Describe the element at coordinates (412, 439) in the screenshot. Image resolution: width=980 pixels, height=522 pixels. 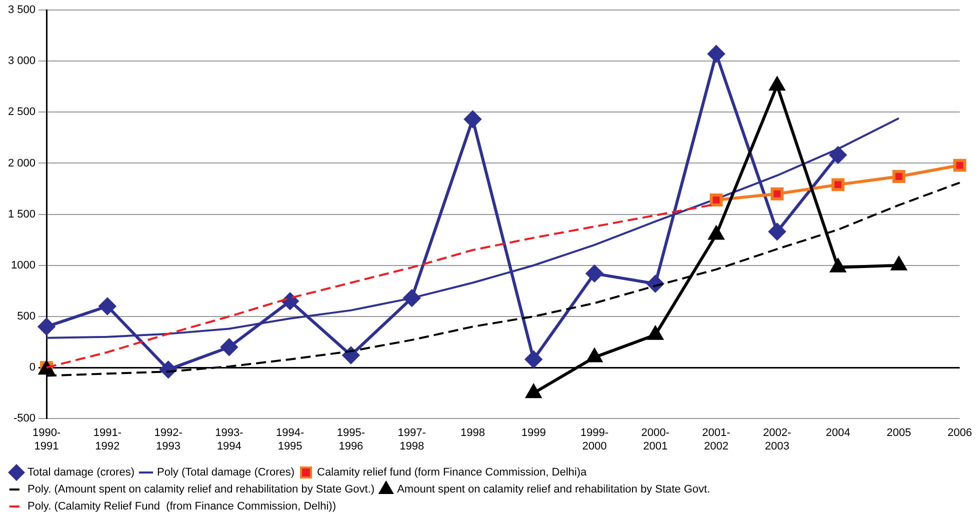
I see `x-tick-label: 1997-1998` at that location.